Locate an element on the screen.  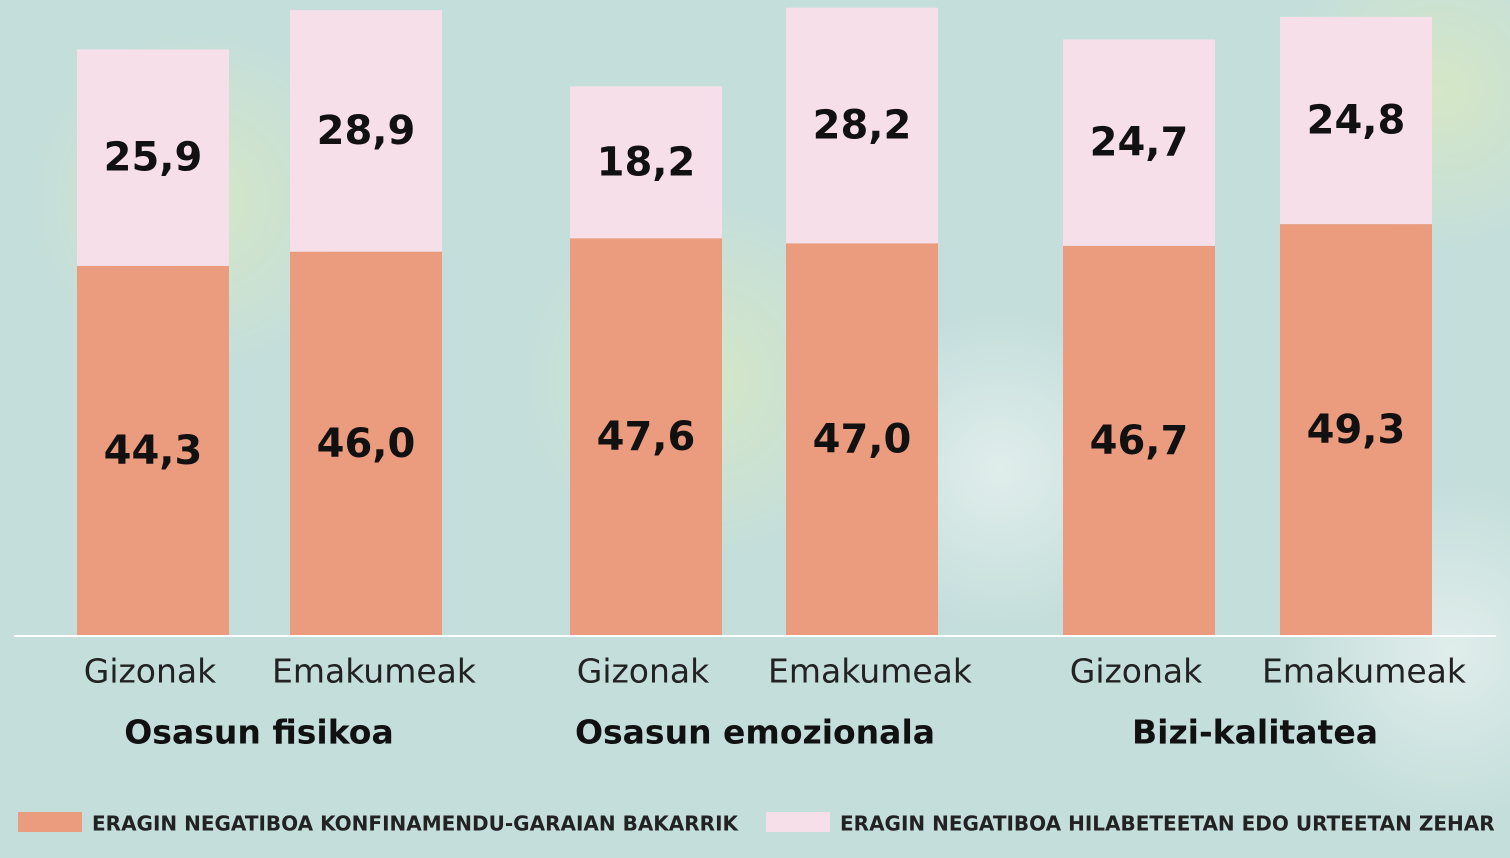
value-label: 24,7 is located at coordinates (1139, 143).